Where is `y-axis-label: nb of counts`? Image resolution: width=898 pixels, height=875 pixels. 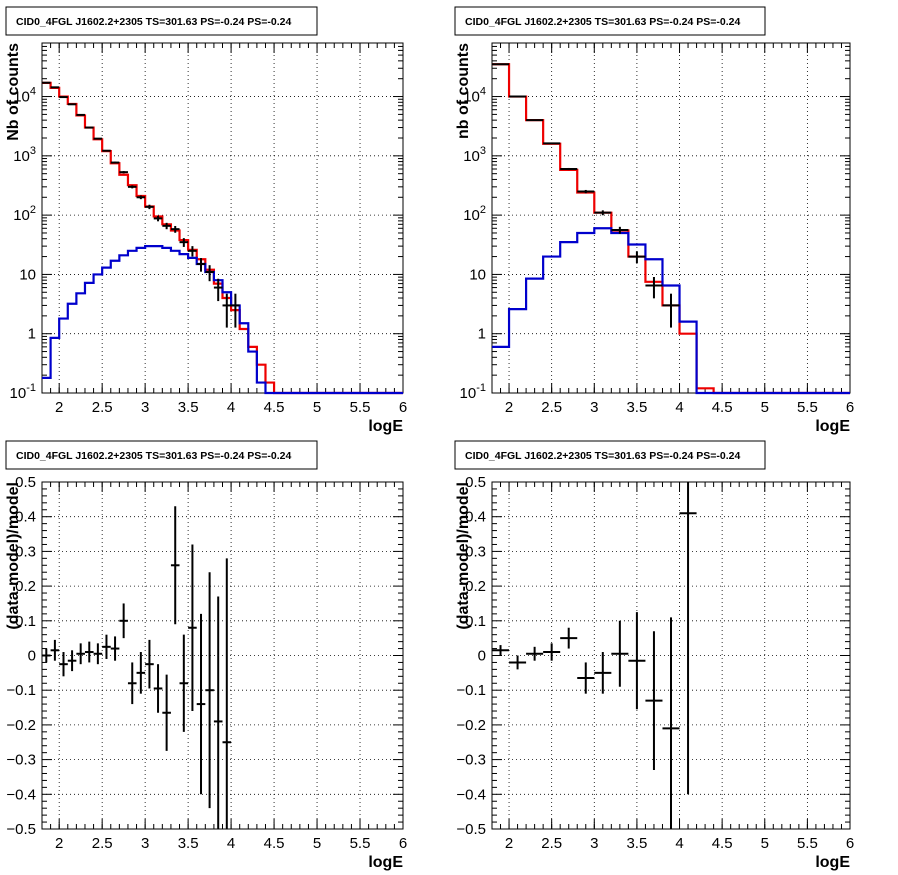
y-axis-label: nb of counts is located at coordinates (463, 91).